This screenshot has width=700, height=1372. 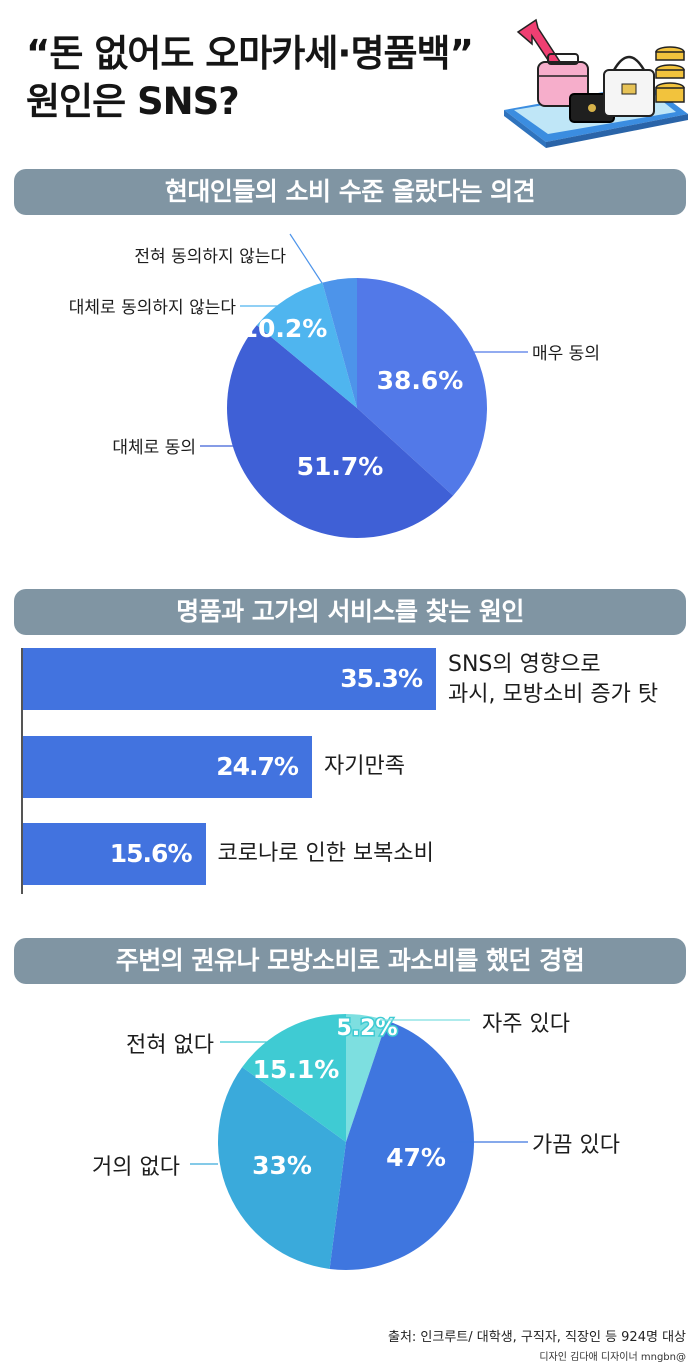 I want to click on bar-value-1: 35.3%, so click(x=381, y=678).